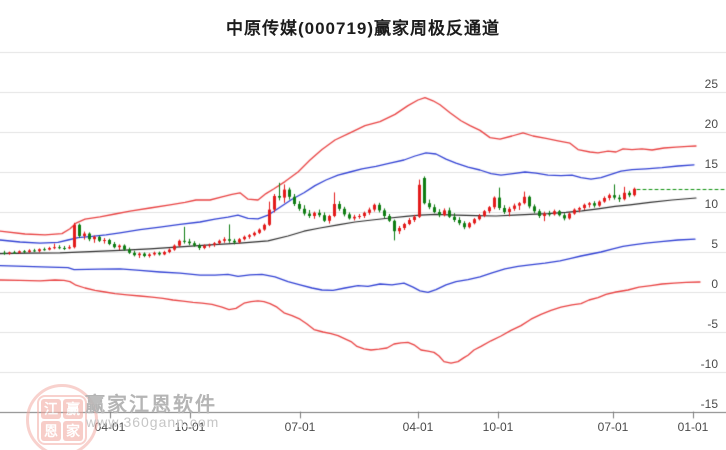 The height and width of the screenshot is (450, 726). Describe the element at coordinates (73, 409) in the screenshot. I see `seal-char: 赢` at that location.